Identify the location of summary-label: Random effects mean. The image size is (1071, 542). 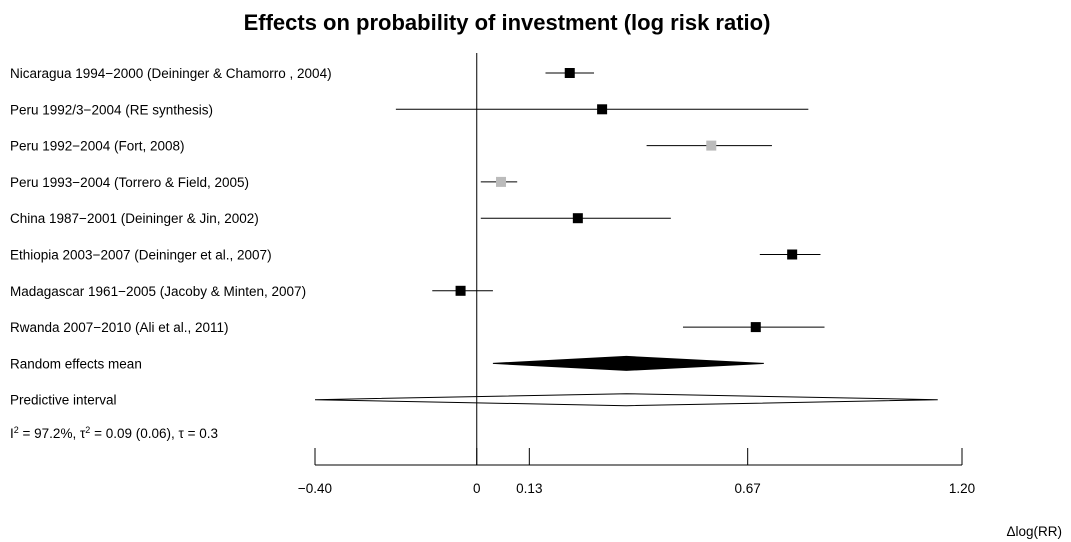
(76, 363).